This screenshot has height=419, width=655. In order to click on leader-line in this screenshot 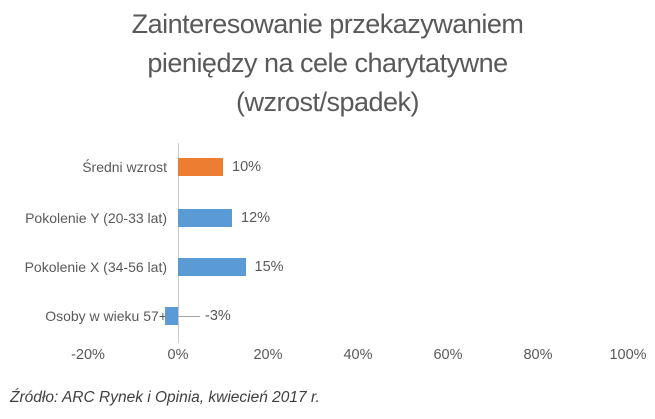, I will do `click(189, 316)`.